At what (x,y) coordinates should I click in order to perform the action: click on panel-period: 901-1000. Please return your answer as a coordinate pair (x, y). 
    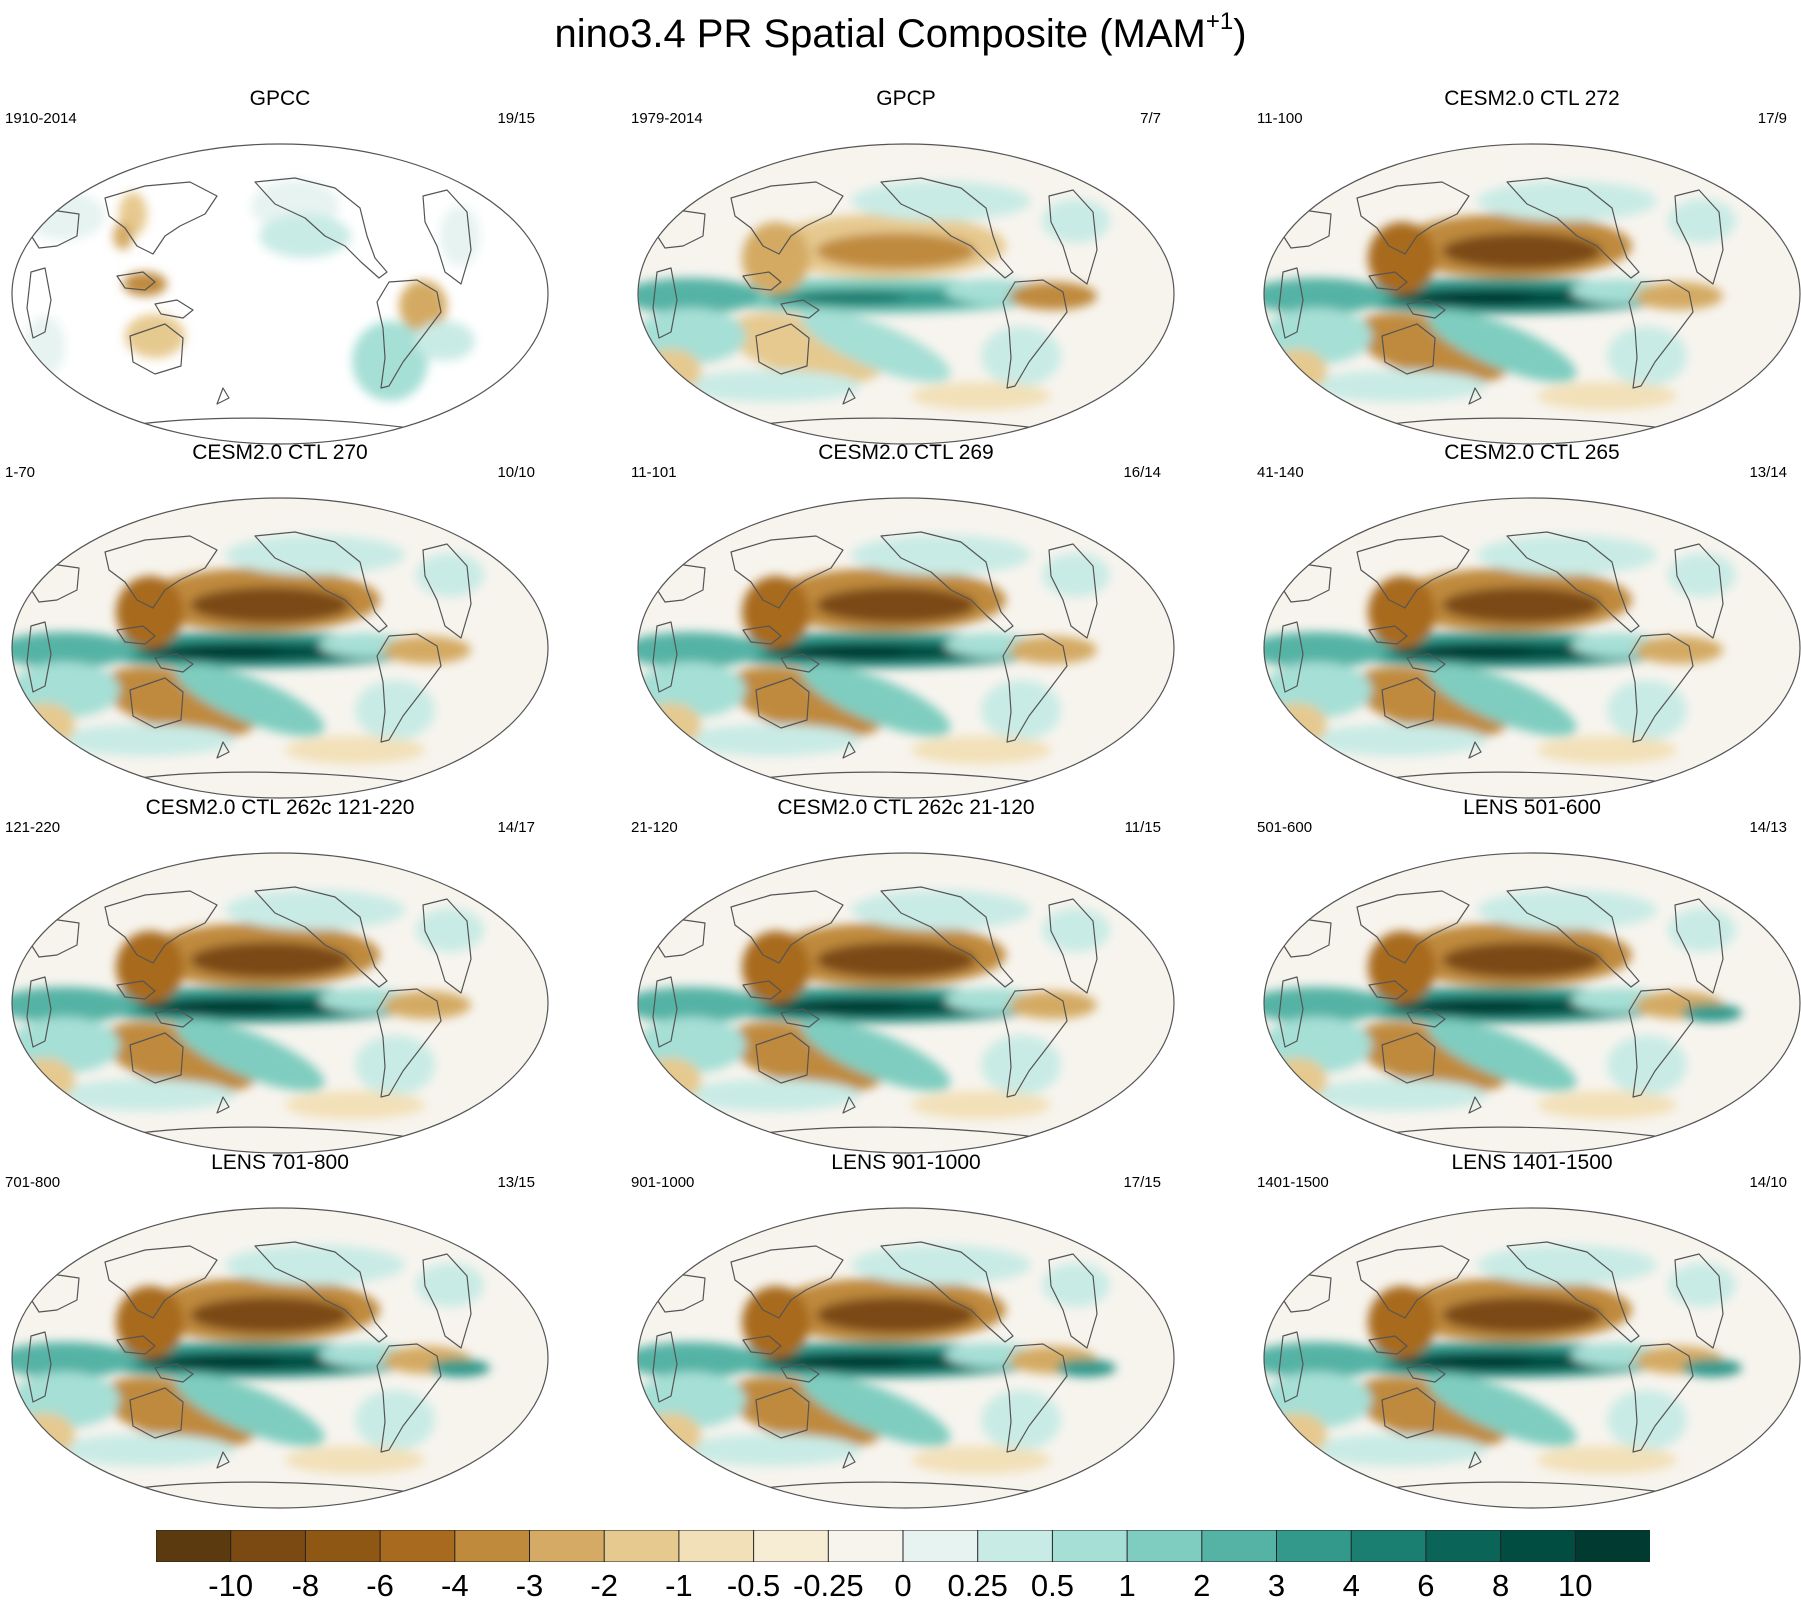
    Looking at the image, I should click on (663, 1182).